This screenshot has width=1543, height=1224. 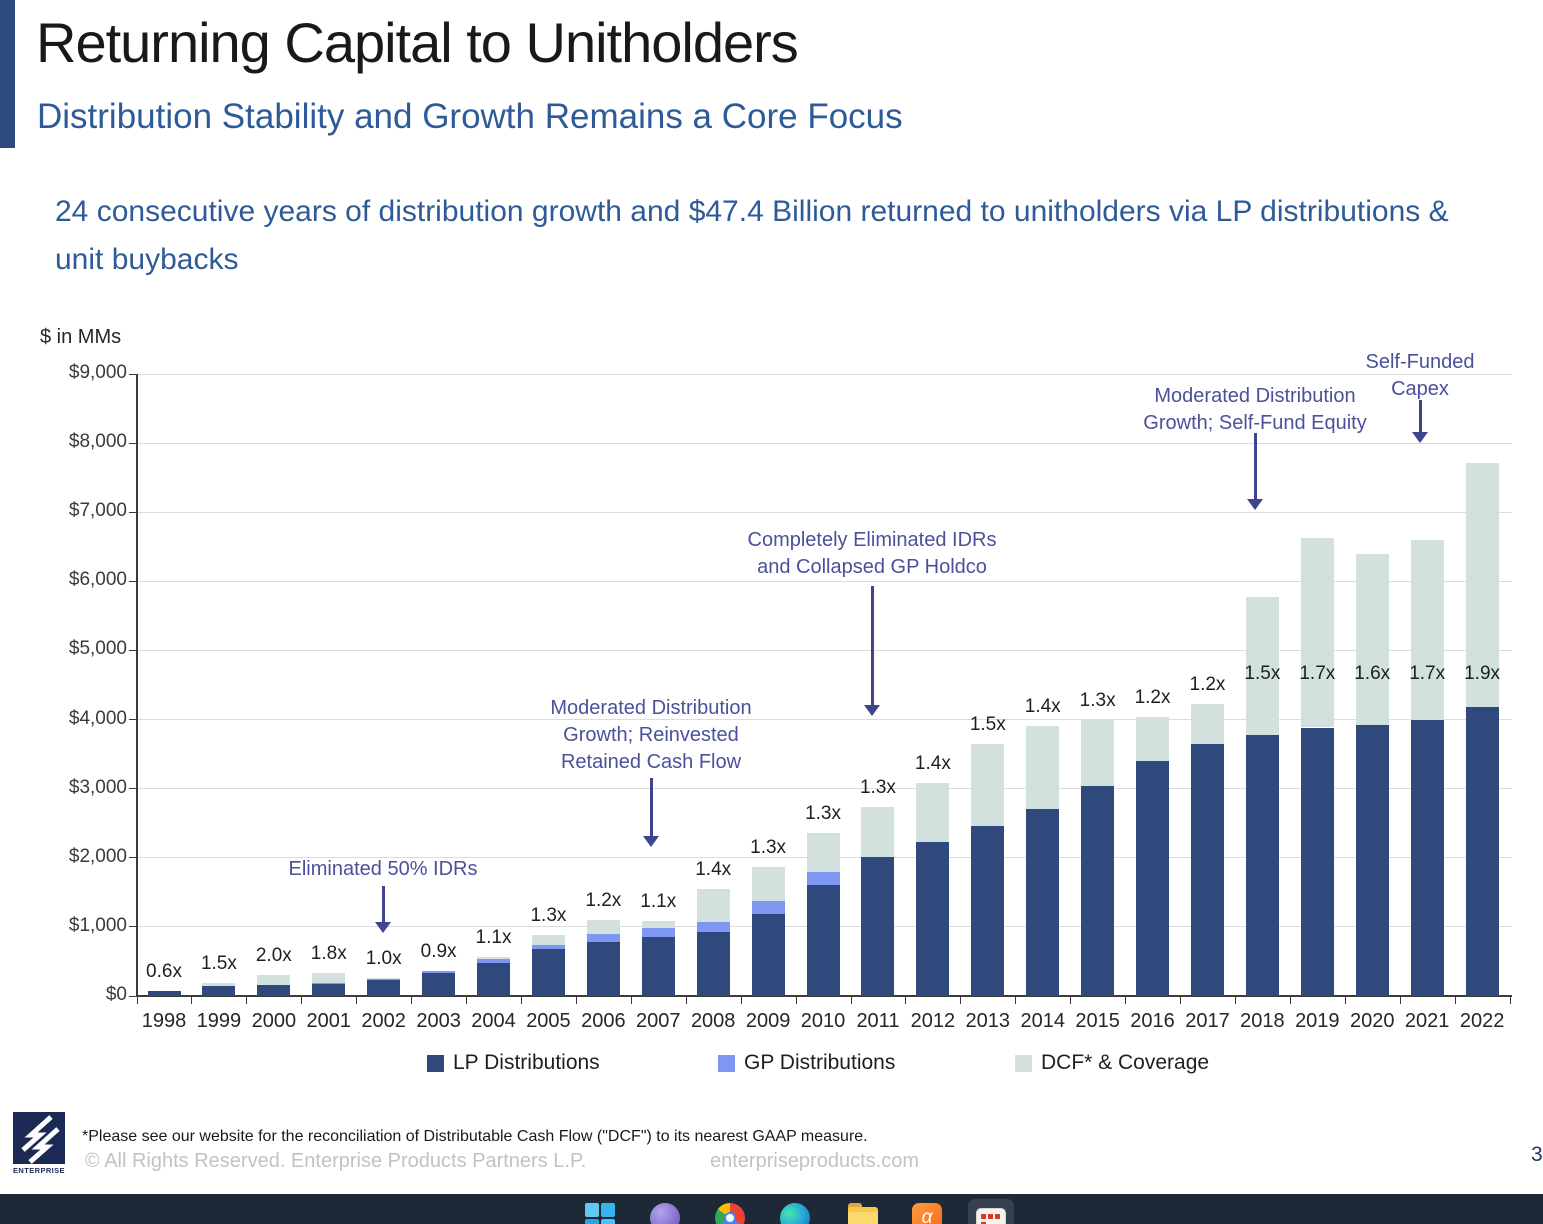 I want to click on x-axis-label-2021: 2021, so click(x=1427, y=1021).